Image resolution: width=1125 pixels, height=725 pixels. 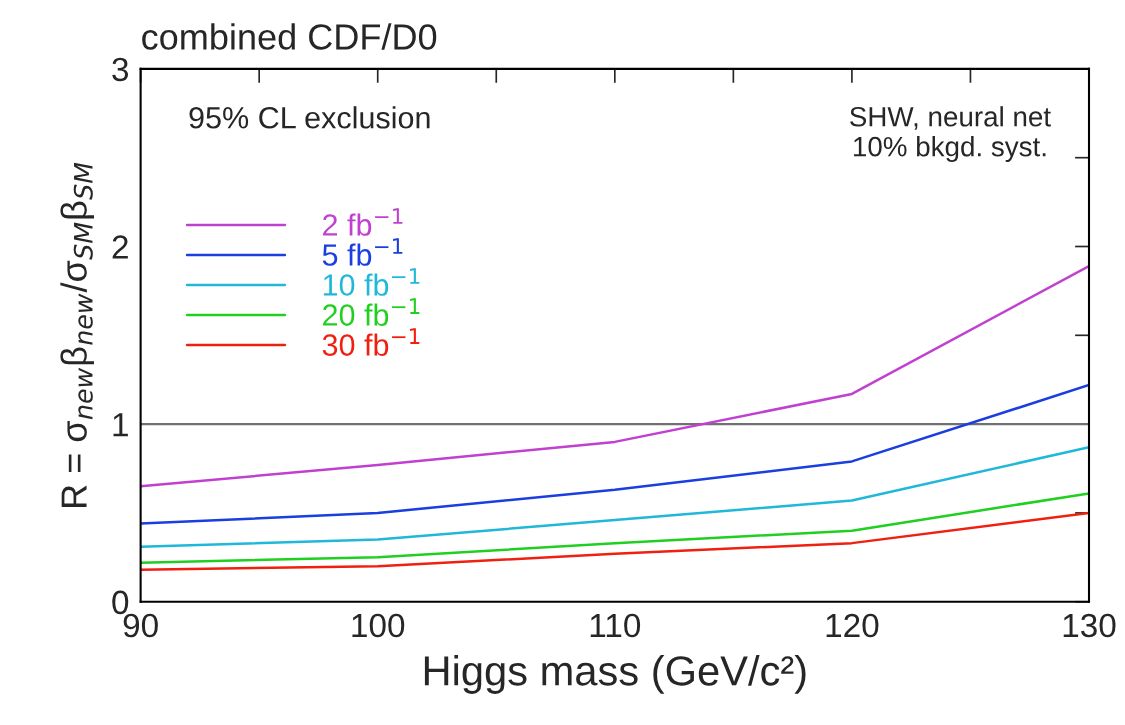 What do you see at coordinates (371, 342) in the screenshot?
I see `legend-label: 30 fb$^{−1}$` at bounding box center [371, 342].